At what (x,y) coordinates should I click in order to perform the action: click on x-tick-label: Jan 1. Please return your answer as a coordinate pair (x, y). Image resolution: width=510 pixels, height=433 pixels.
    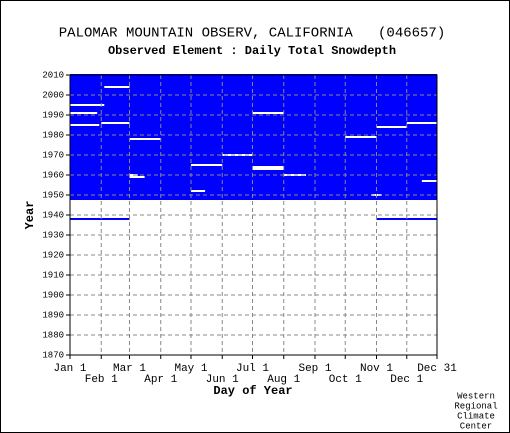
    Looking at the image, I should click on (69, 369).